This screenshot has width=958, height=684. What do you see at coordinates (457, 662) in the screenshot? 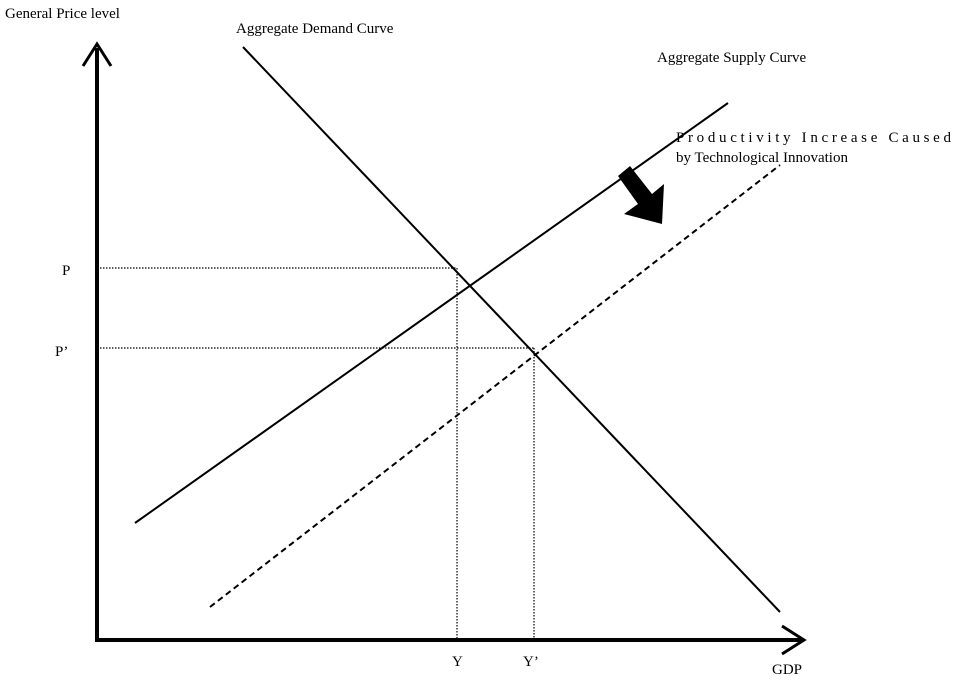
I see `output-label: Y` at bounding box center [457, 662].